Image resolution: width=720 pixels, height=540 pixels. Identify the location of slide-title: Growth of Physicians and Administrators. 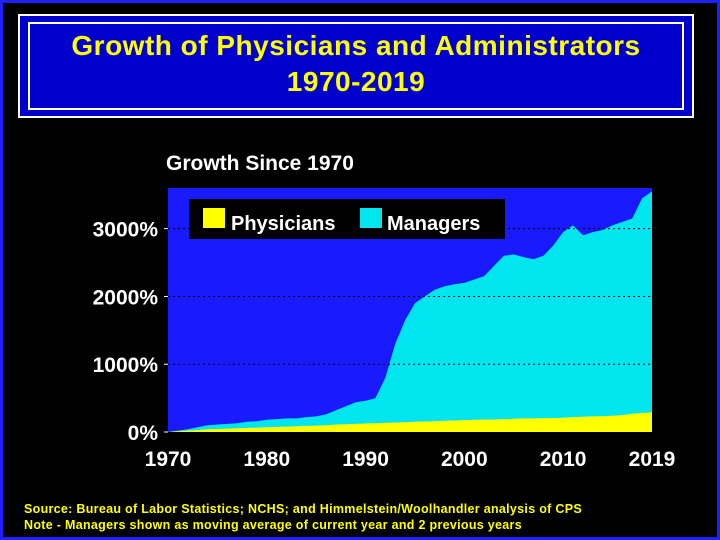
(356, 45).